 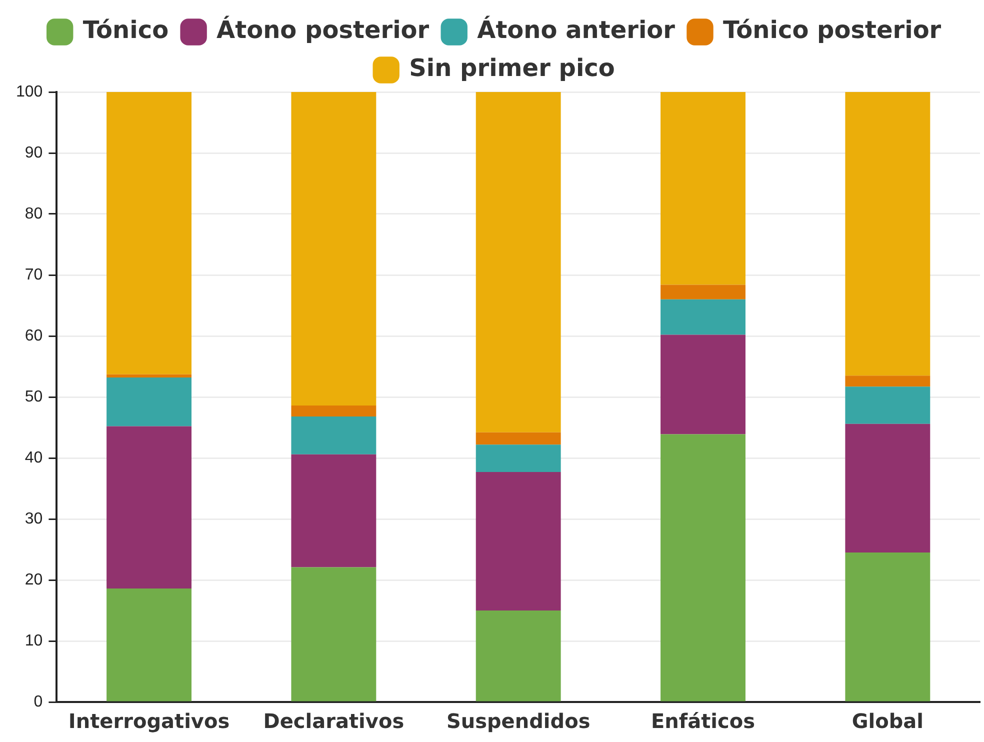 I want to click on y-tick-label: 60, so click(x=33, y=335).